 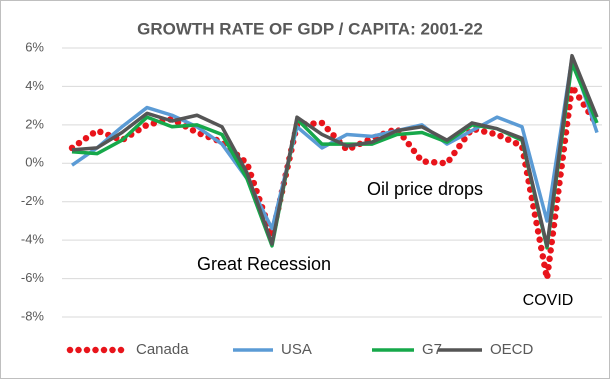 I want to click on legend-label: G7, so click(x=432, y=349).